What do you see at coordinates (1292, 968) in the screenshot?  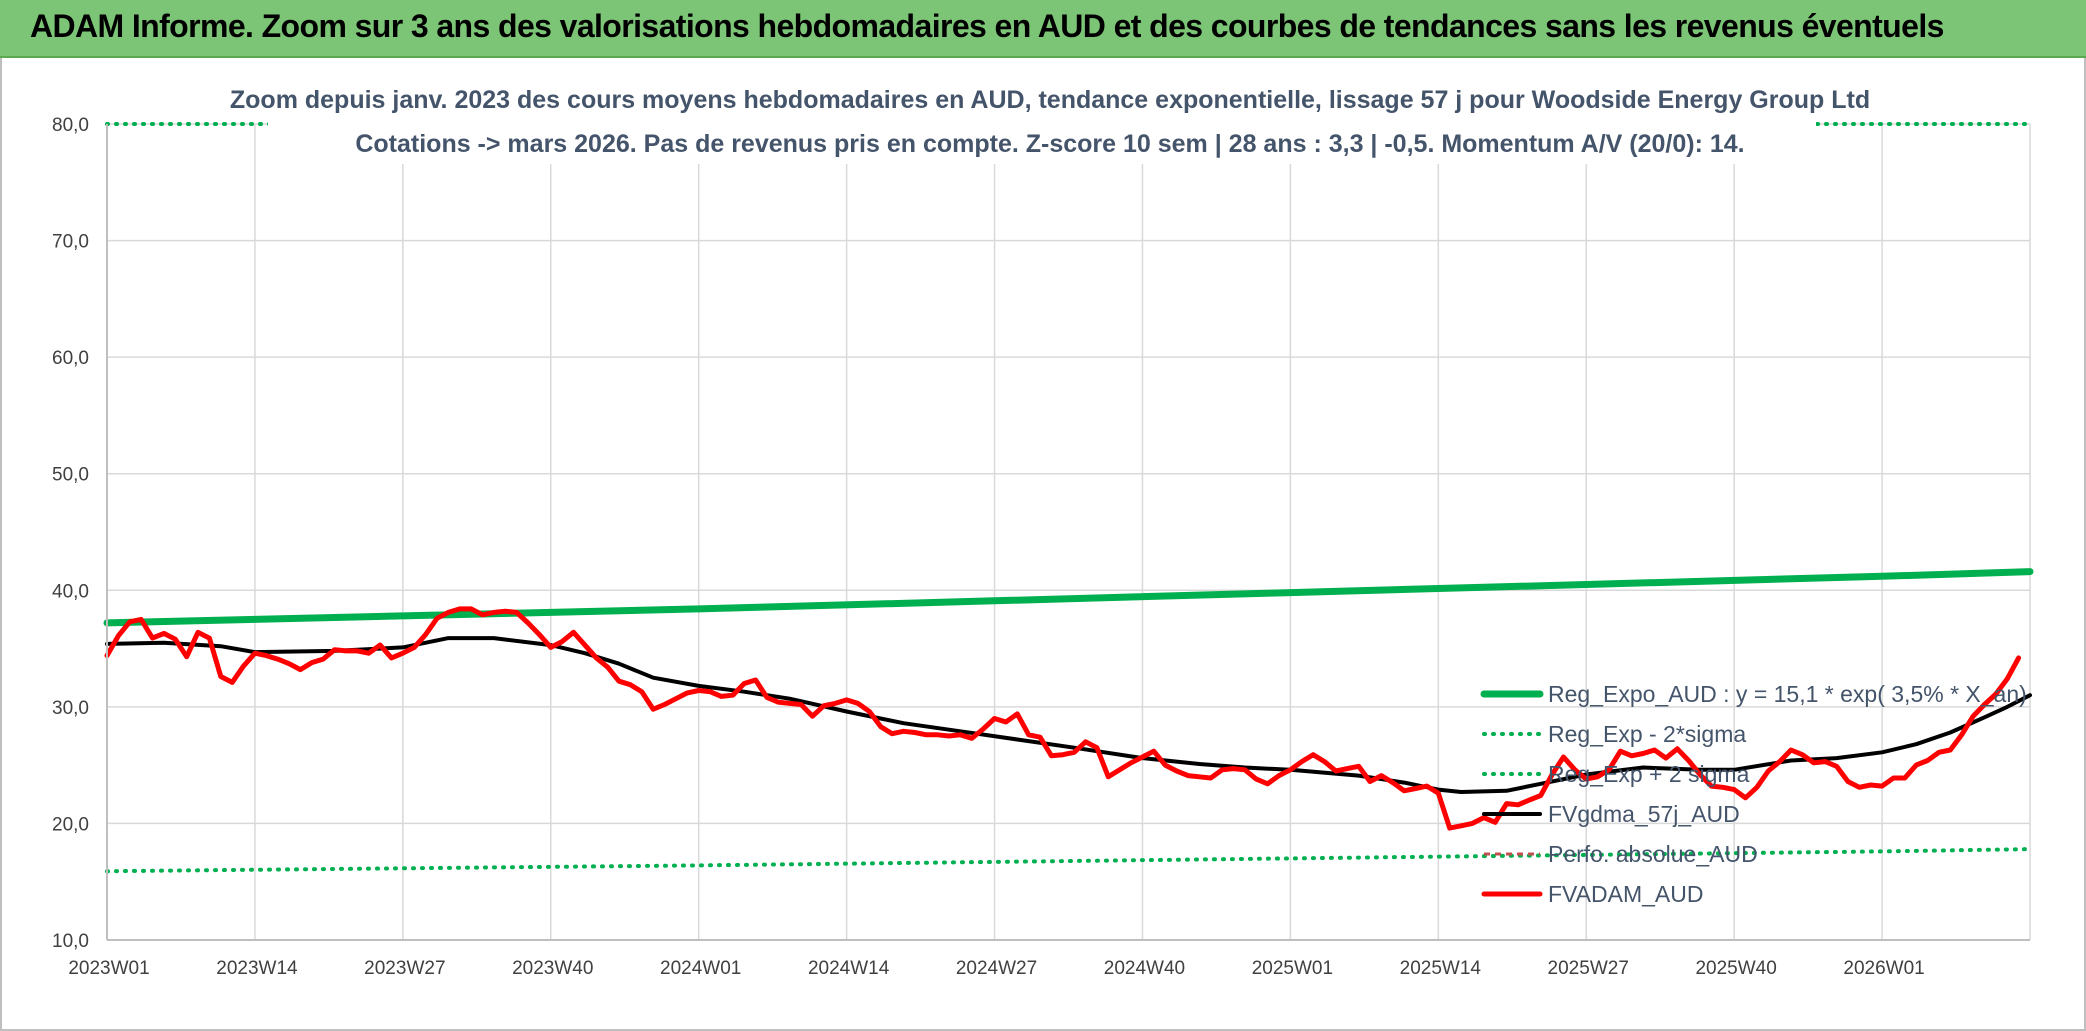 I see `x-tick-label: 2025W01` at bounding box center [1292, 968].